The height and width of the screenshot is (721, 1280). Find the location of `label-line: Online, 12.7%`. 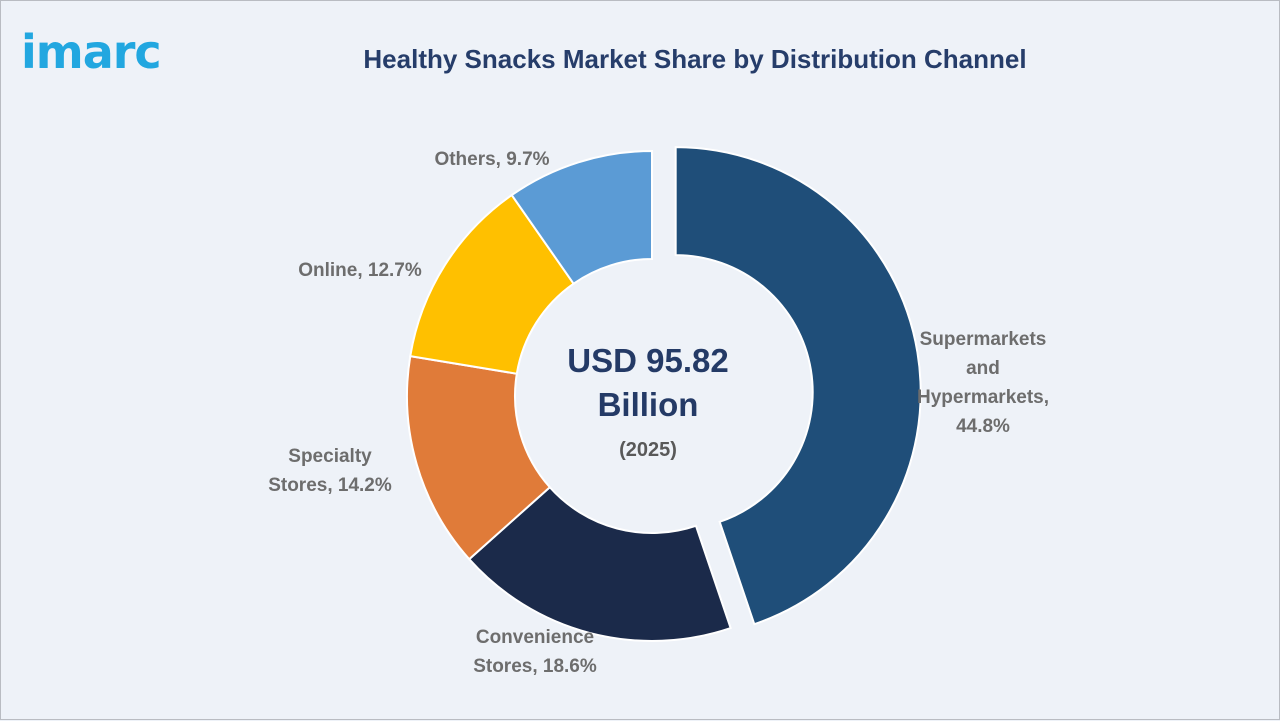

label-line: Online, 12.7% is located at coordinates (360, 270).